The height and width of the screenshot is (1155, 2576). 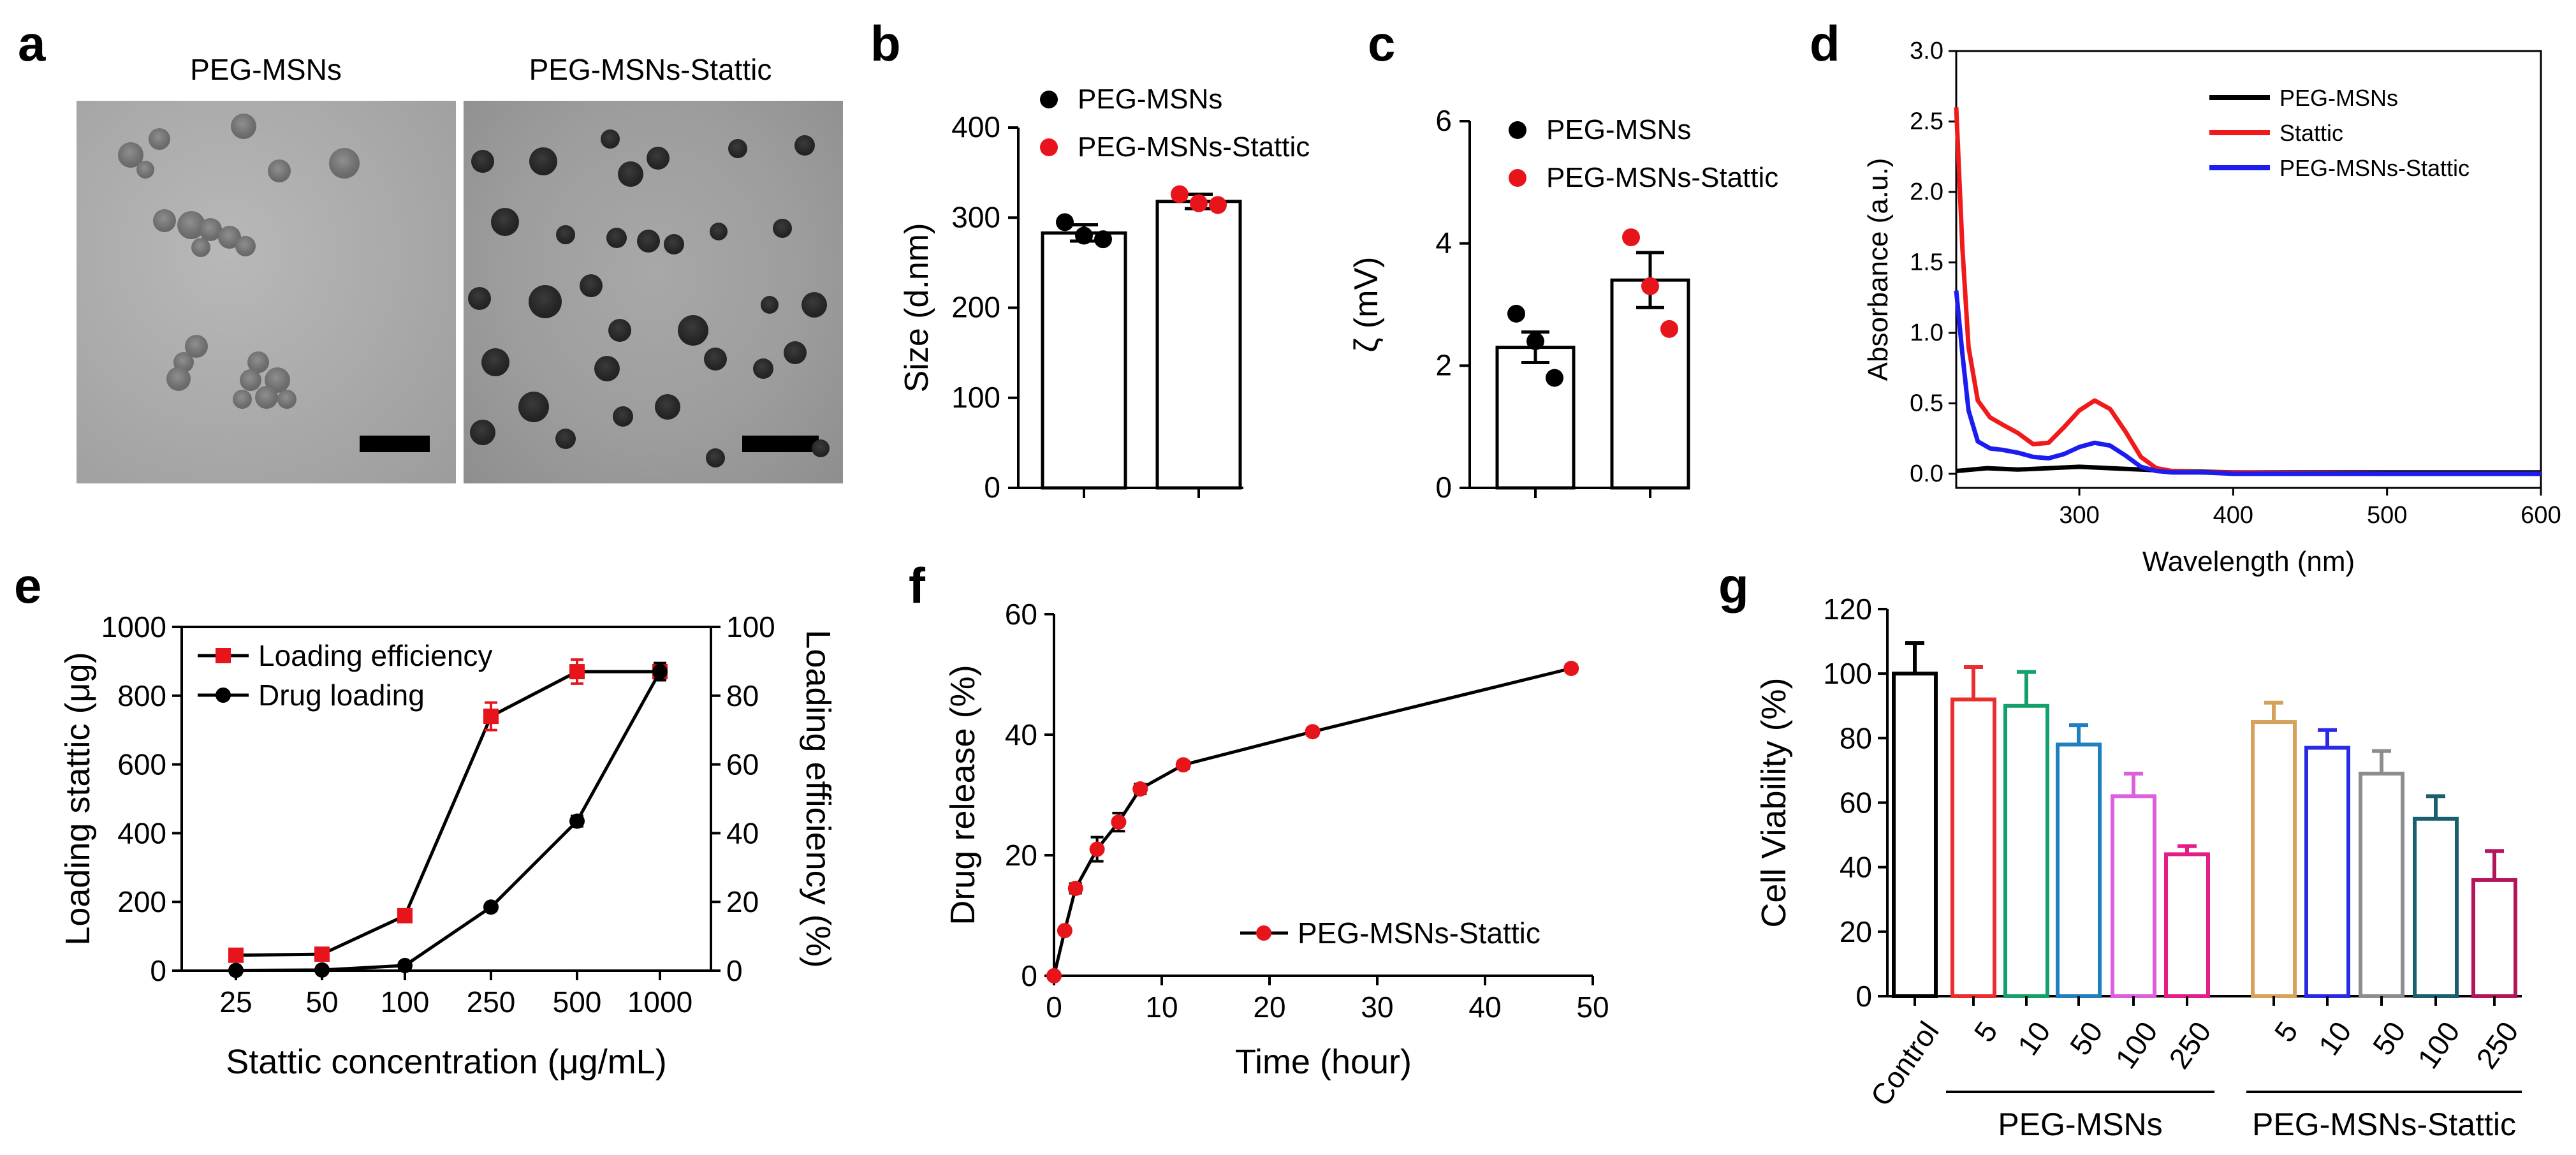 What do you see at coordinates (577, 1002) in the screenshot?
I see `x-tick-label: 500` at bounding box center [577, 1002].